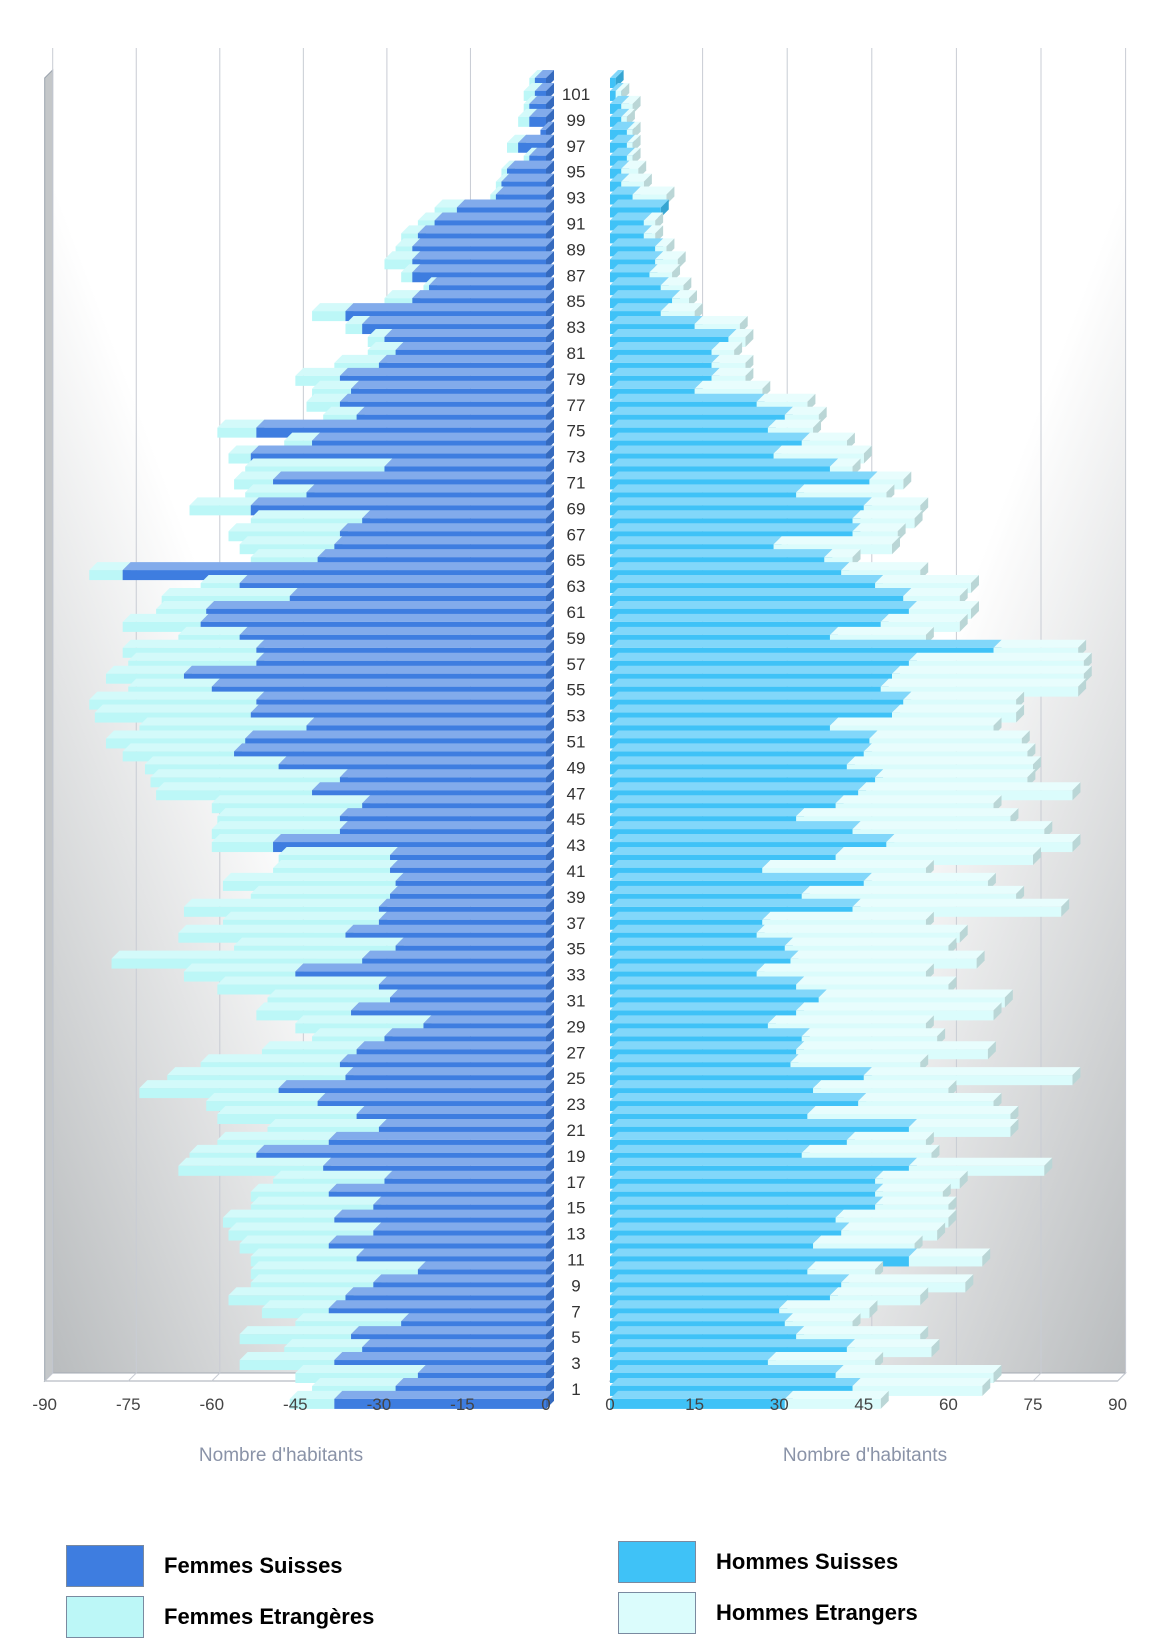 Image resolution: width=1172 pixels, height=1640 pixels. Describe the element at coordinates (576, 223) in the screenshot. I see `age-label: 91` at that location.